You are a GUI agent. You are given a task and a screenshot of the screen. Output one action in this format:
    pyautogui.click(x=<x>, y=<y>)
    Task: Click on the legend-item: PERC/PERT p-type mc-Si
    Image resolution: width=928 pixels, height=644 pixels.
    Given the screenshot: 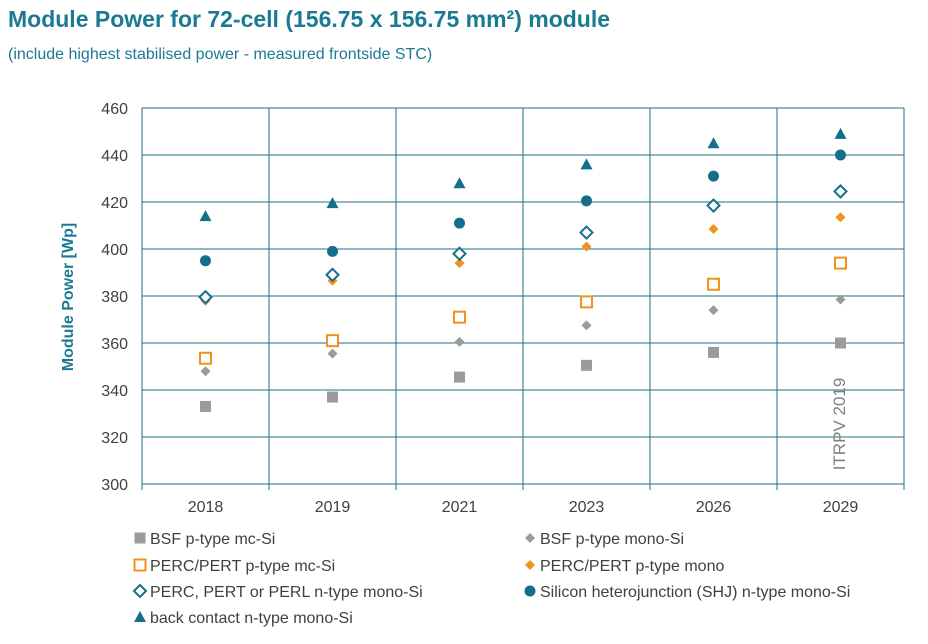 What is the action you would take?
    pyautogui.click(x=234, y=566)
    